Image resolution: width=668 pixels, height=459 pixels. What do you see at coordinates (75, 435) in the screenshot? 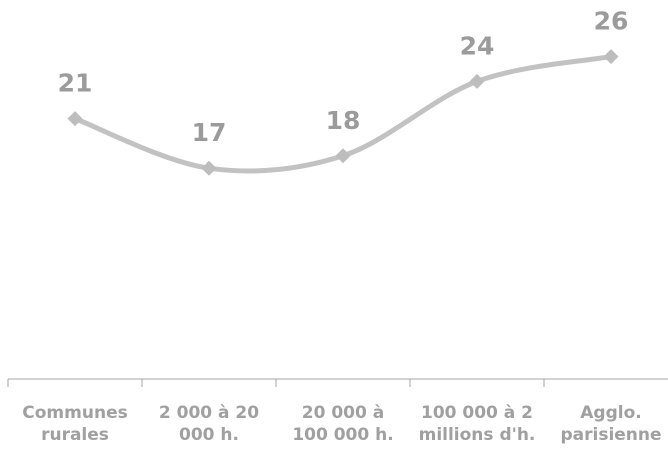
I see `x-tick-label: rurales` at bounding box center [75, 435].